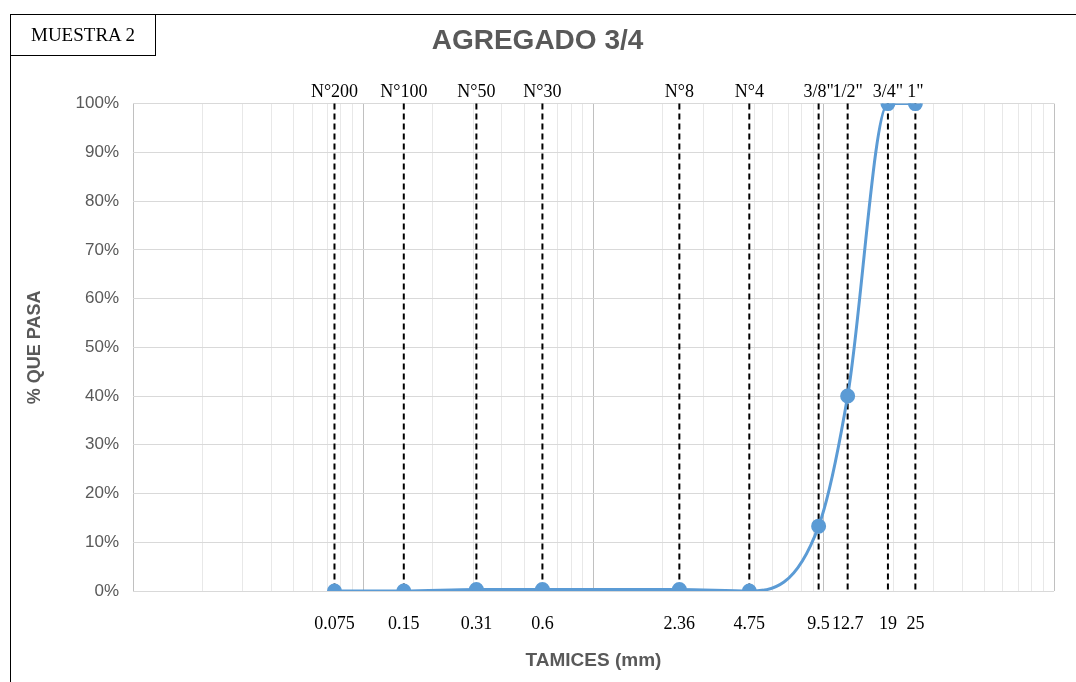  What do you see at coordinates (679, 91) in the screenshot?
I see `ref-line-label: N°8` at bounding box center [679, 91].